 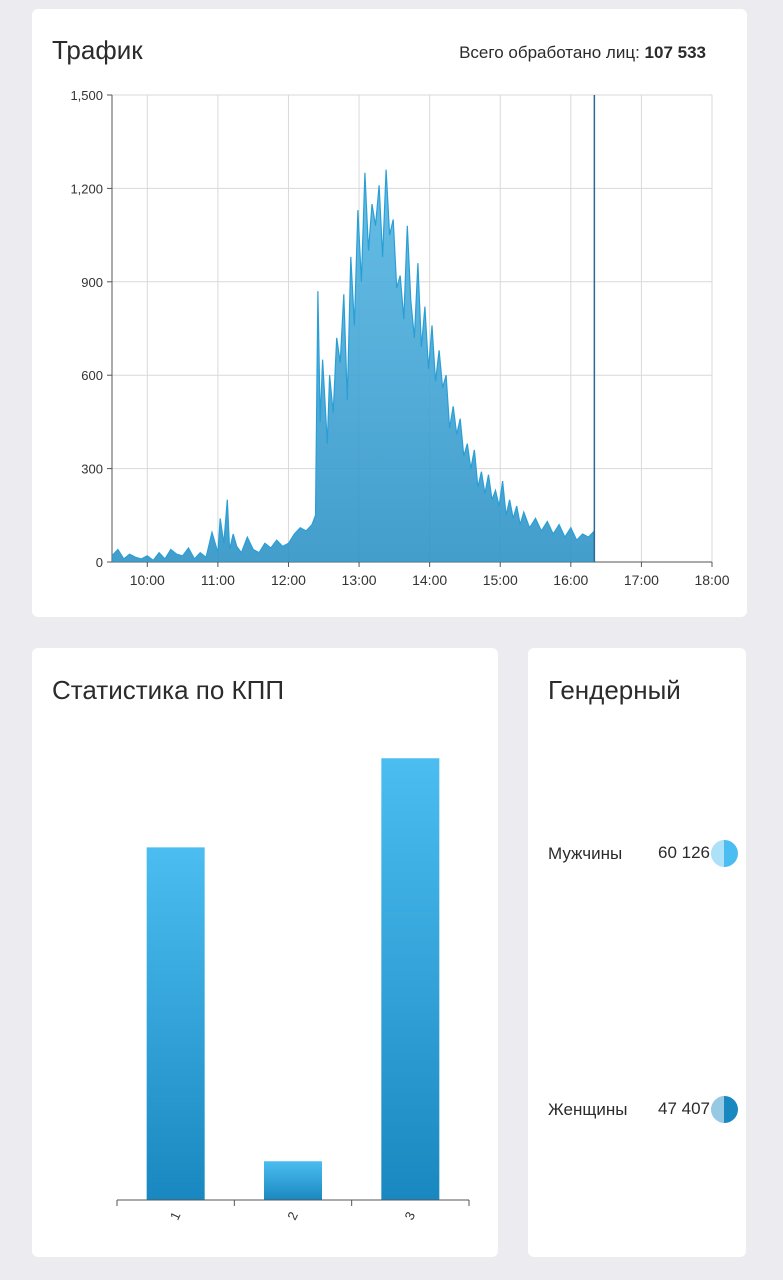 I want to click on x-tick-label: 12:00, so click(x=288, y=580).